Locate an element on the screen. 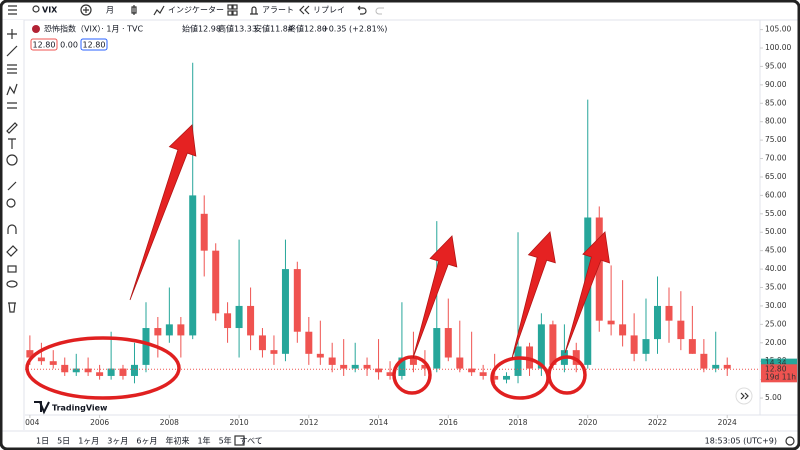  highlight-circle is located at coordinates (567, 375).